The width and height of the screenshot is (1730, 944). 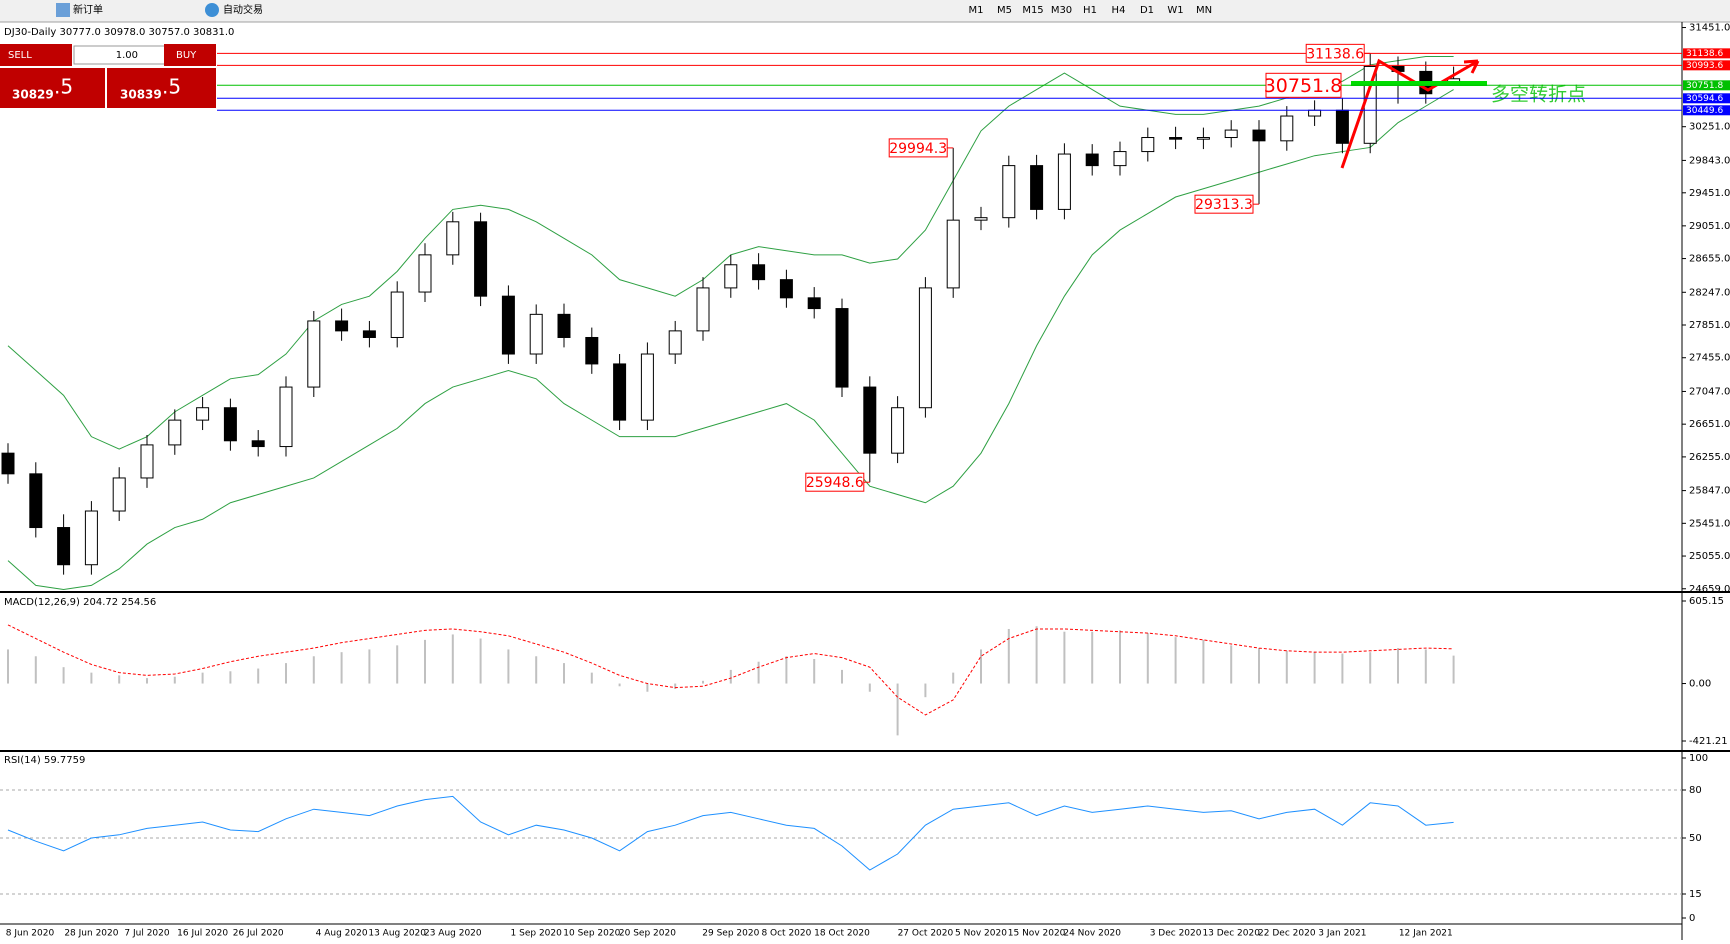 I want to click on ask-box, so click(x=161, y=88).